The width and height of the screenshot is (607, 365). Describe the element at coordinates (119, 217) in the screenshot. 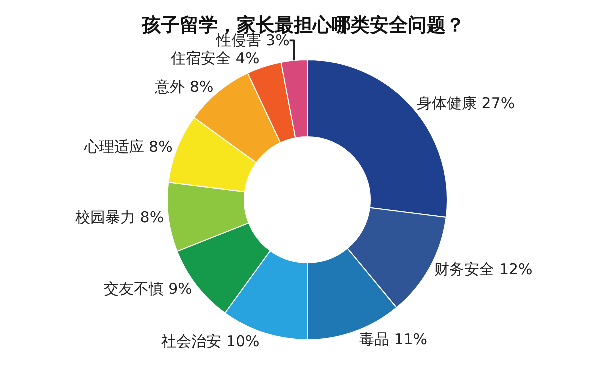

I see `slice-label: 校园暴力 8%` at that location.